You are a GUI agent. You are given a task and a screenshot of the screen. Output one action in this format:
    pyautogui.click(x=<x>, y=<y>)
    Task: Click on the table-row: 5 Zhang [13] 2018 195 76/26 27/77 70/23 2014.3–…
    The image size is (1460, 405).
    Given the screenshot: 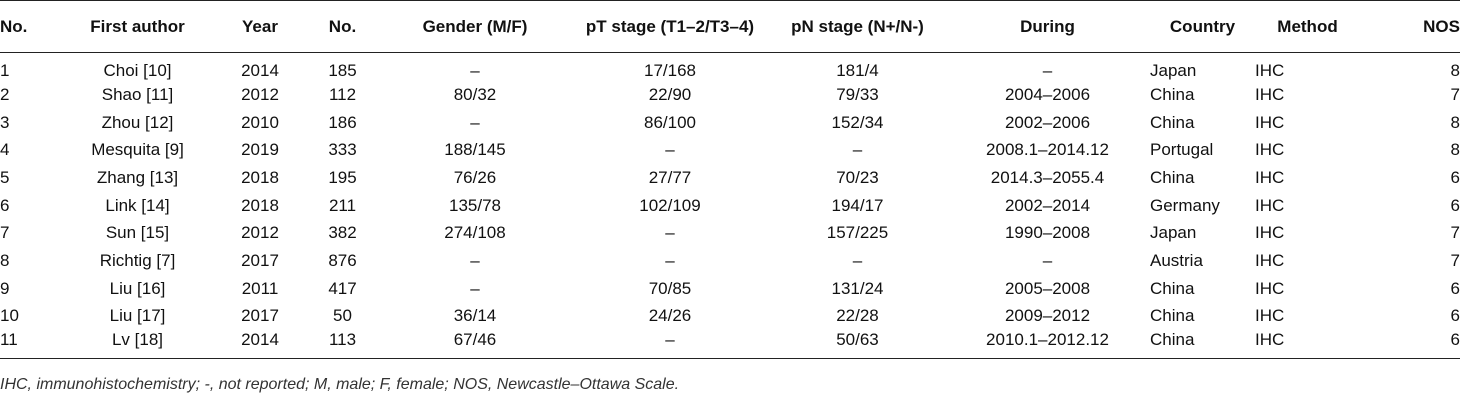 What is the action you would take?
    pyautogui.click(x=730, y=178)
    